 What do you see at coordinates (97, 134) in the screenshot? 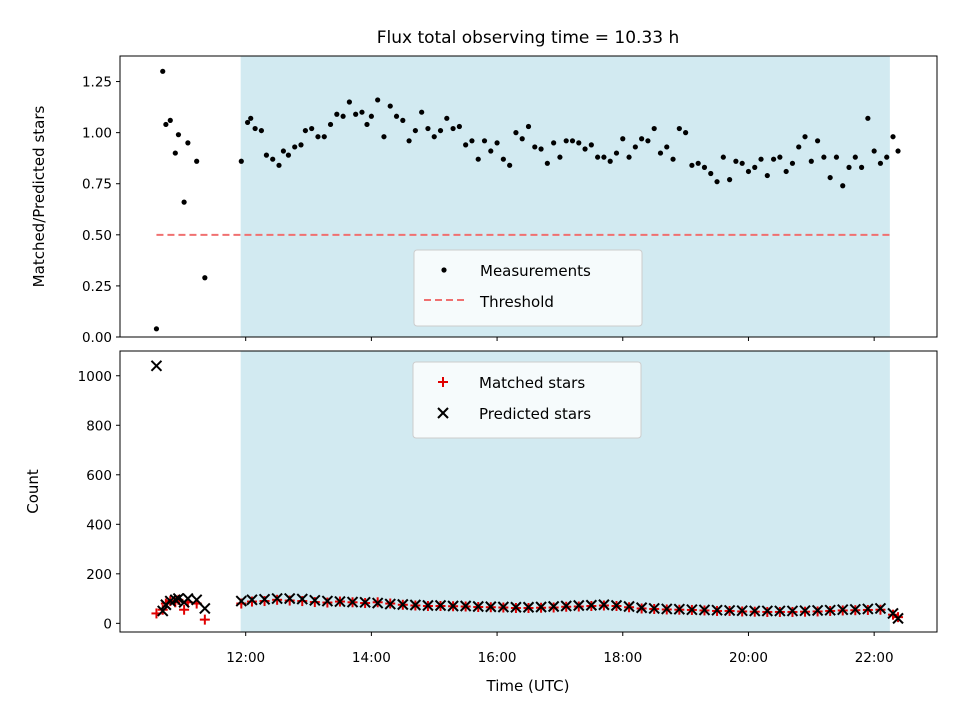
I see `y-tick-label: 1.00` at bounding box center [97, 134].